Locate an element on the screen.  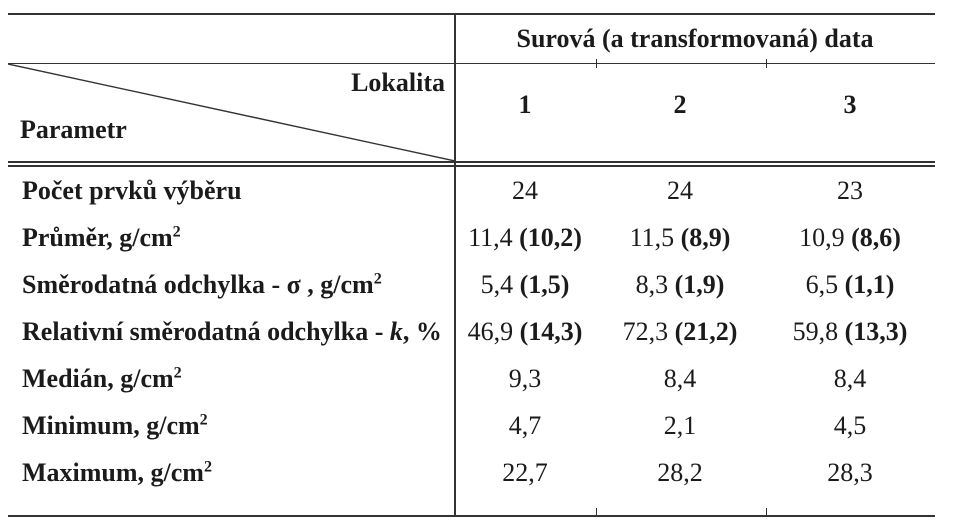
cell-plain: 23 is located at coordinates (850, 190).